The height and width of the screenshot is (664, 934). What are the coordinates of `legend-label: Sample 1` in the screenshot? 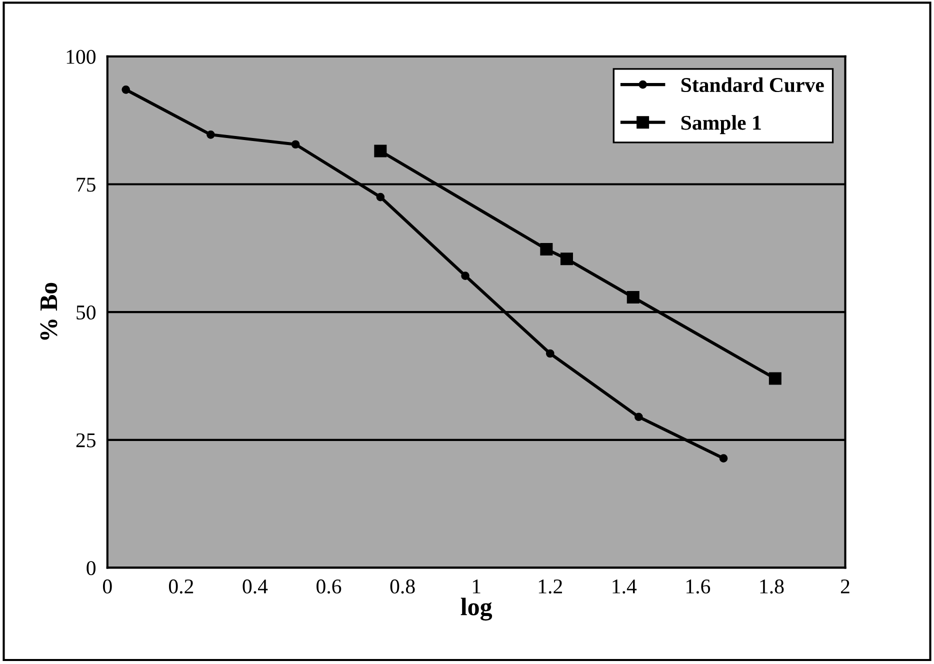 It's located at (721, 124).